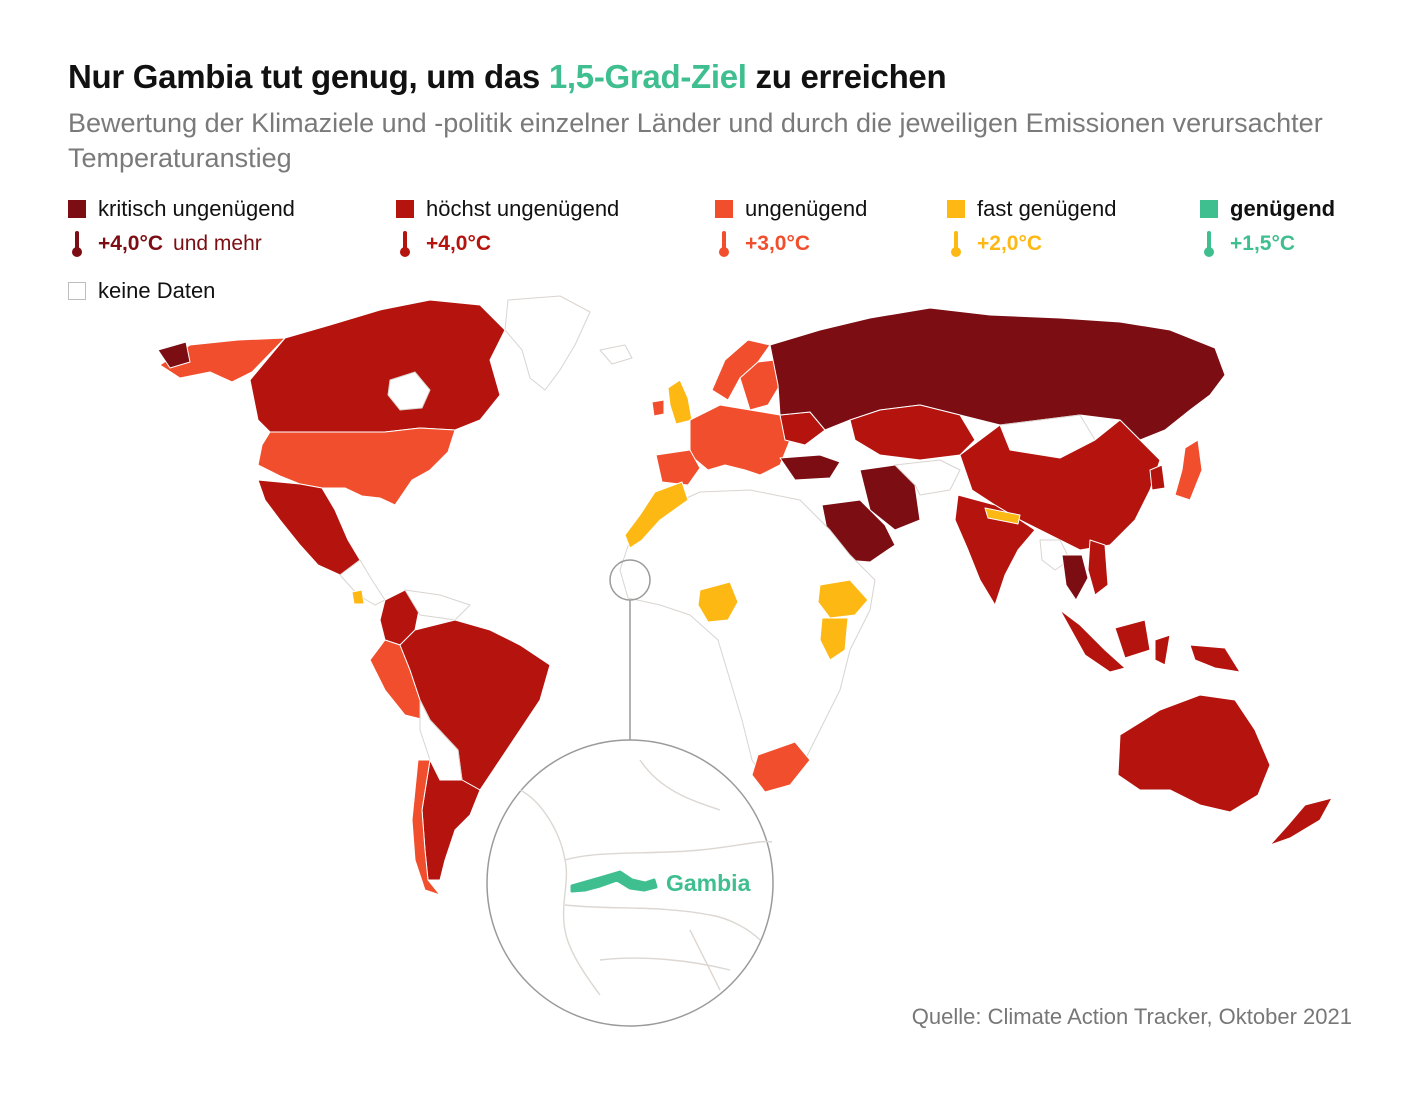 The width and height of the screenshot is (1420, 1094). I want to click on nepal, so click(1002, 516).